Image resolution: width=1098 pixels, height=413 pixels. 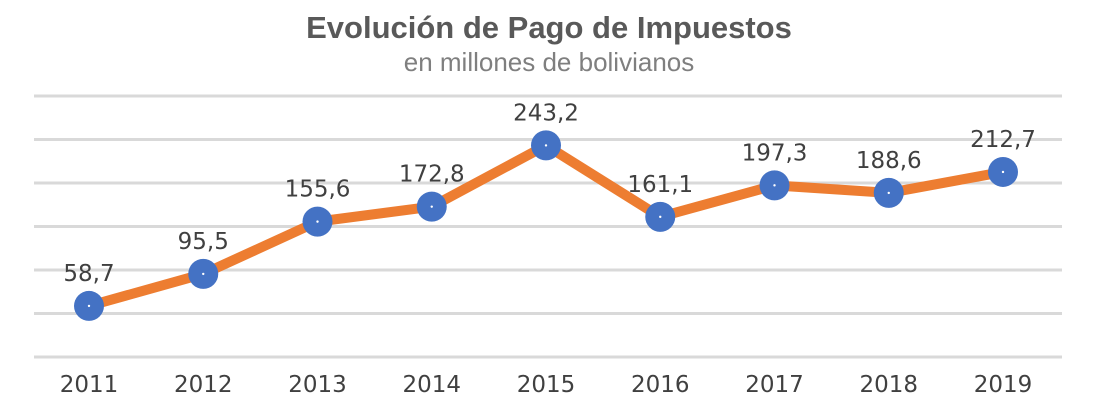 I want to click on x-tick-label: 2017, so click(x=774, y=385).